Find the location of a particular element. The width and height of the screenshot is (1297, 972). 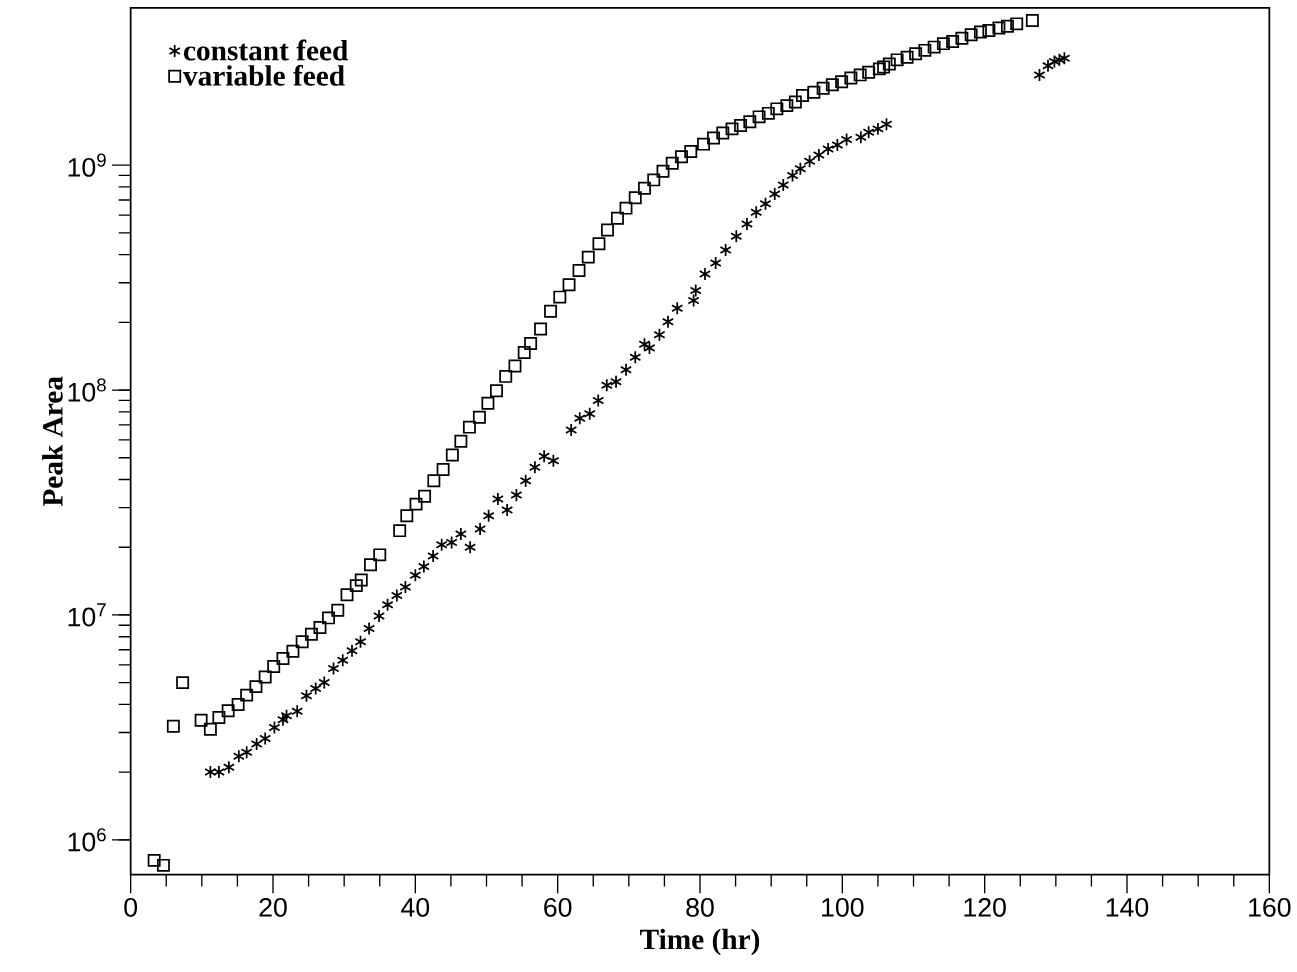

legend-label: constant feed is located at coordinates (266, 50).